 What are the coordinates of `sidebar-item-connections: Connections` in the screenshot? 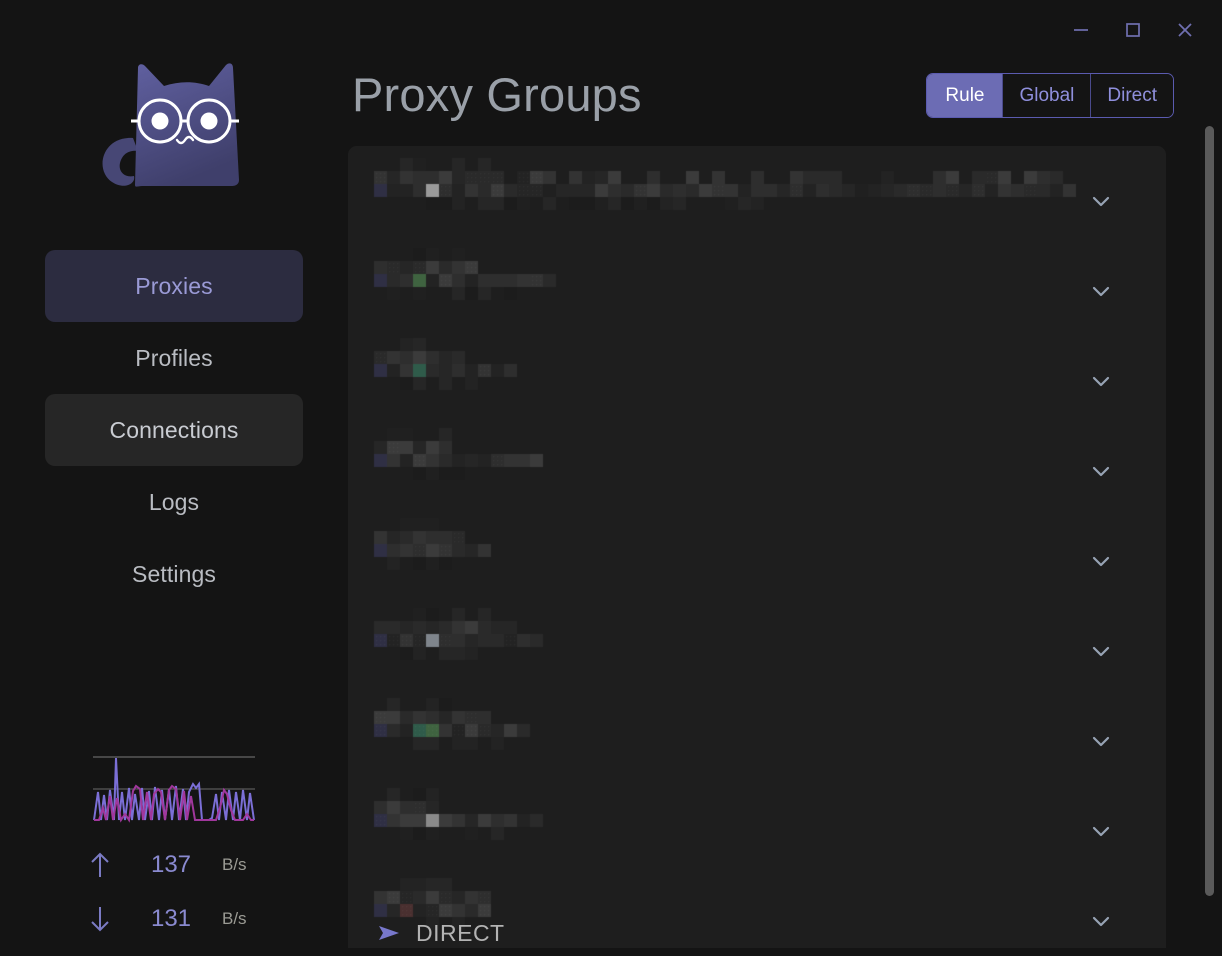 It's located at (174, 430).